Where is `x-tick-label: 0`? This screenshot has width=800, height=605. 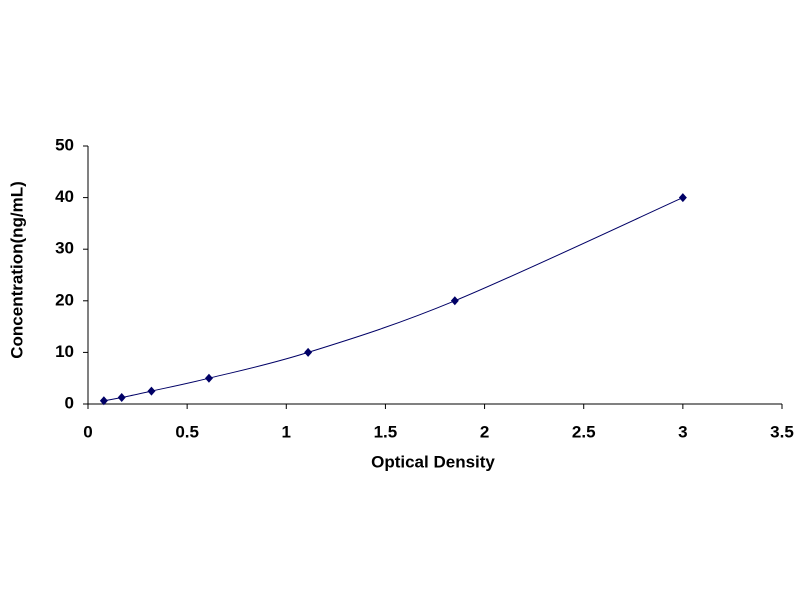
x-tick-label: 0 is located at coordinates (87, 431).